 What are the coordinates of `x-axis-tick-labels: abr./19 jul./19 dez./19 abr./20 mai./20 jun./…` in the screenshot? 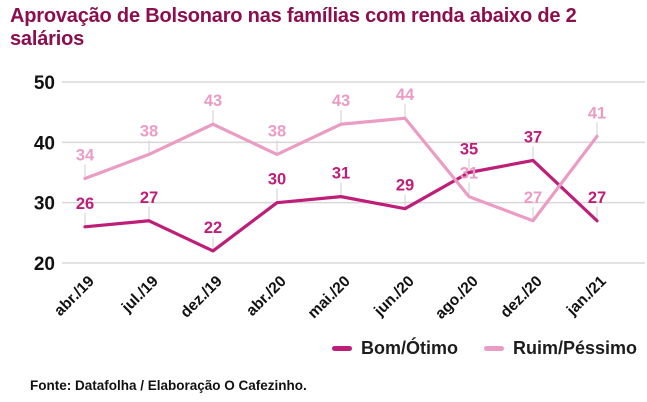 It's located at (330, 298).